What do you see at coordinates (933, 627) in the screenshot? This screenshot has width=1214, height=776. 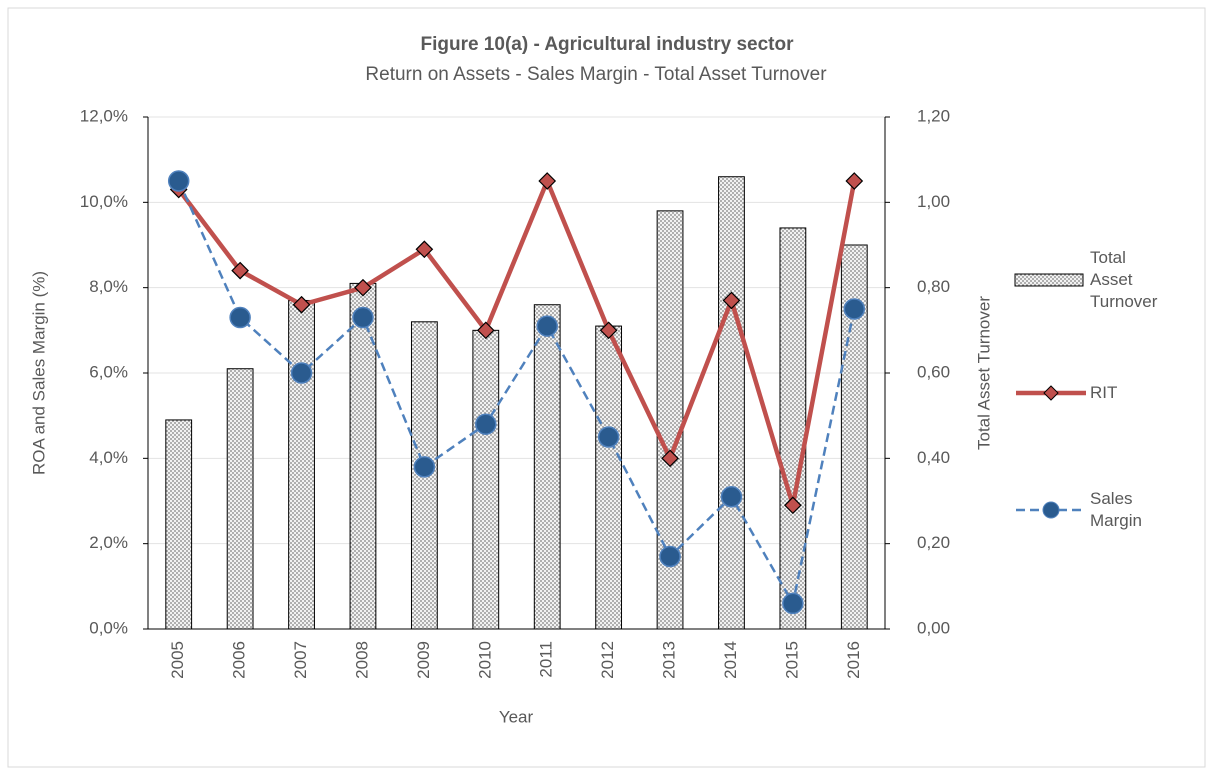 I see `y2-tick-label: 0,00` at bounding box center [933, 627].